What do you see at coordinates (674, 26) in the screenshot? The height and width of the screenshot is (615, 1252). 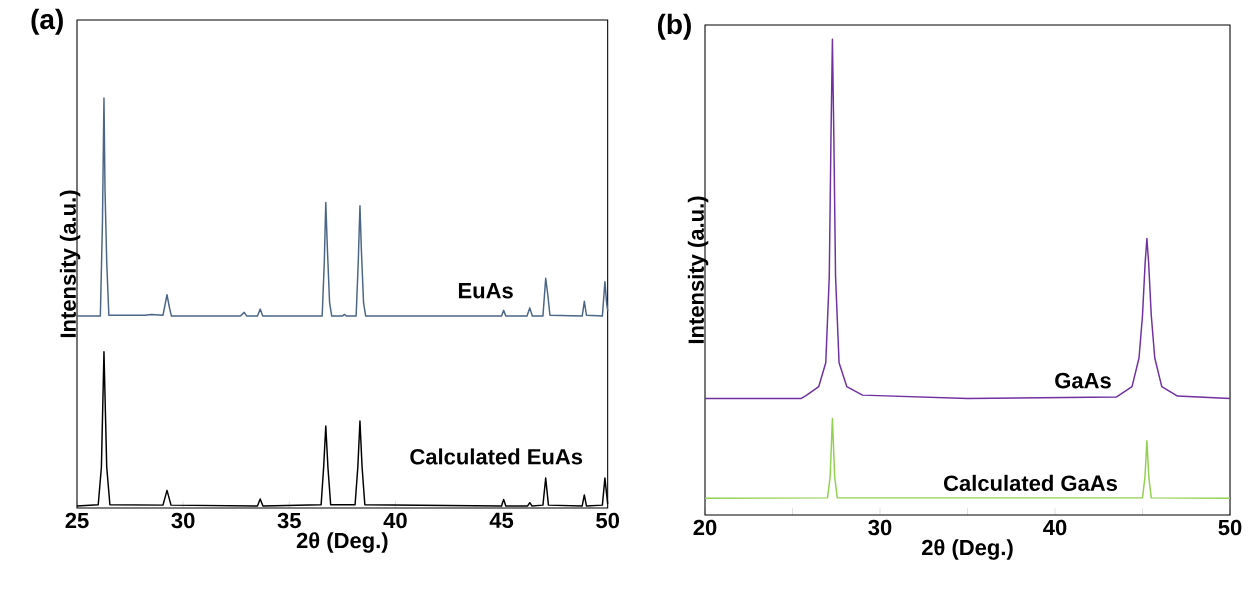 I see `chart-title: (b)` at bounding box center [674, 26].